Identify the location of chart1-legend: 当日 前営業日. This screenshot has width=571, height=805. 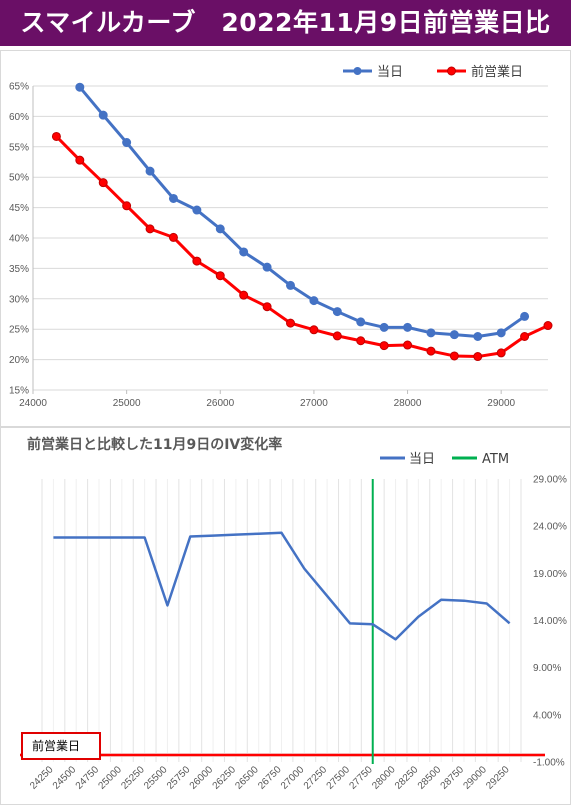
(433, 72).